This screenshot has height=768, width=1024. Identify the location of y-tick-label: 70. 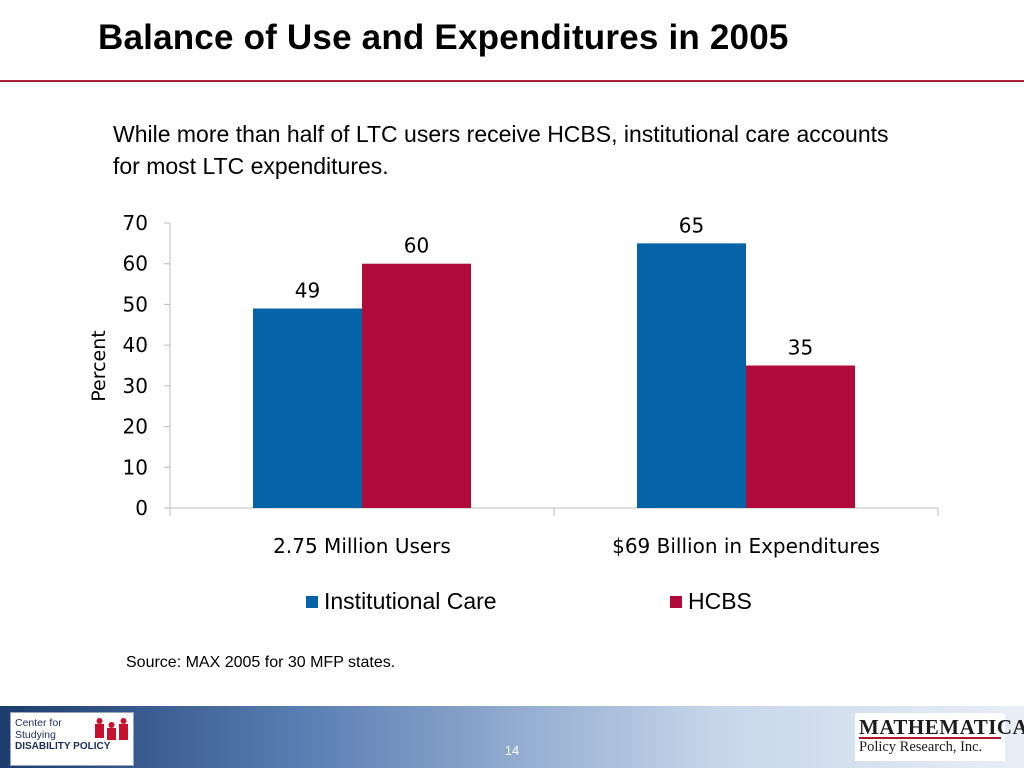
(135, 223).